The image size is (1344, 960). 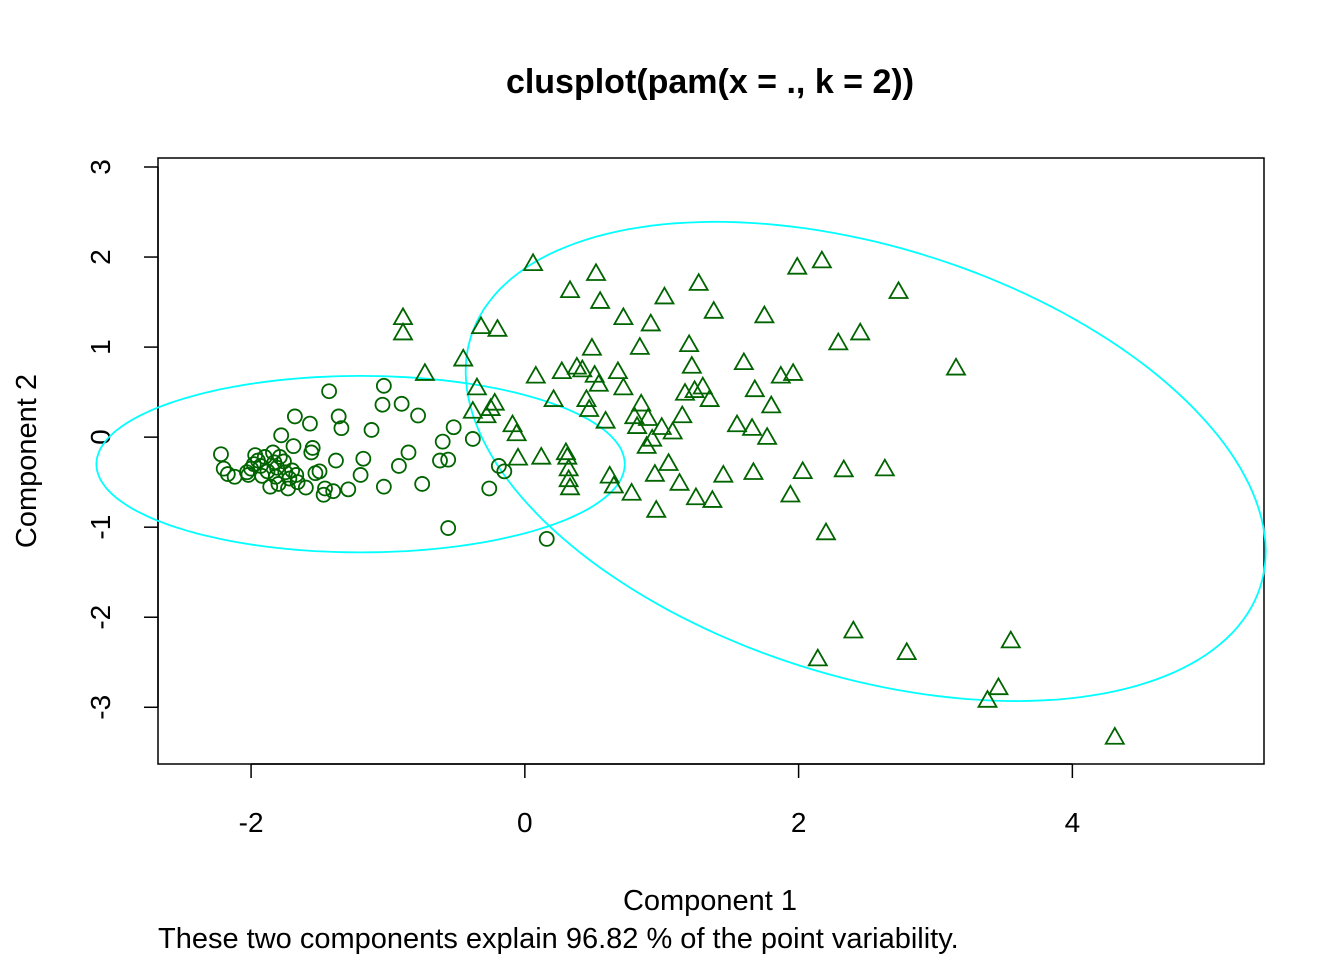 I want to click on x-tick-label: 0, so click(x=525, y=822).